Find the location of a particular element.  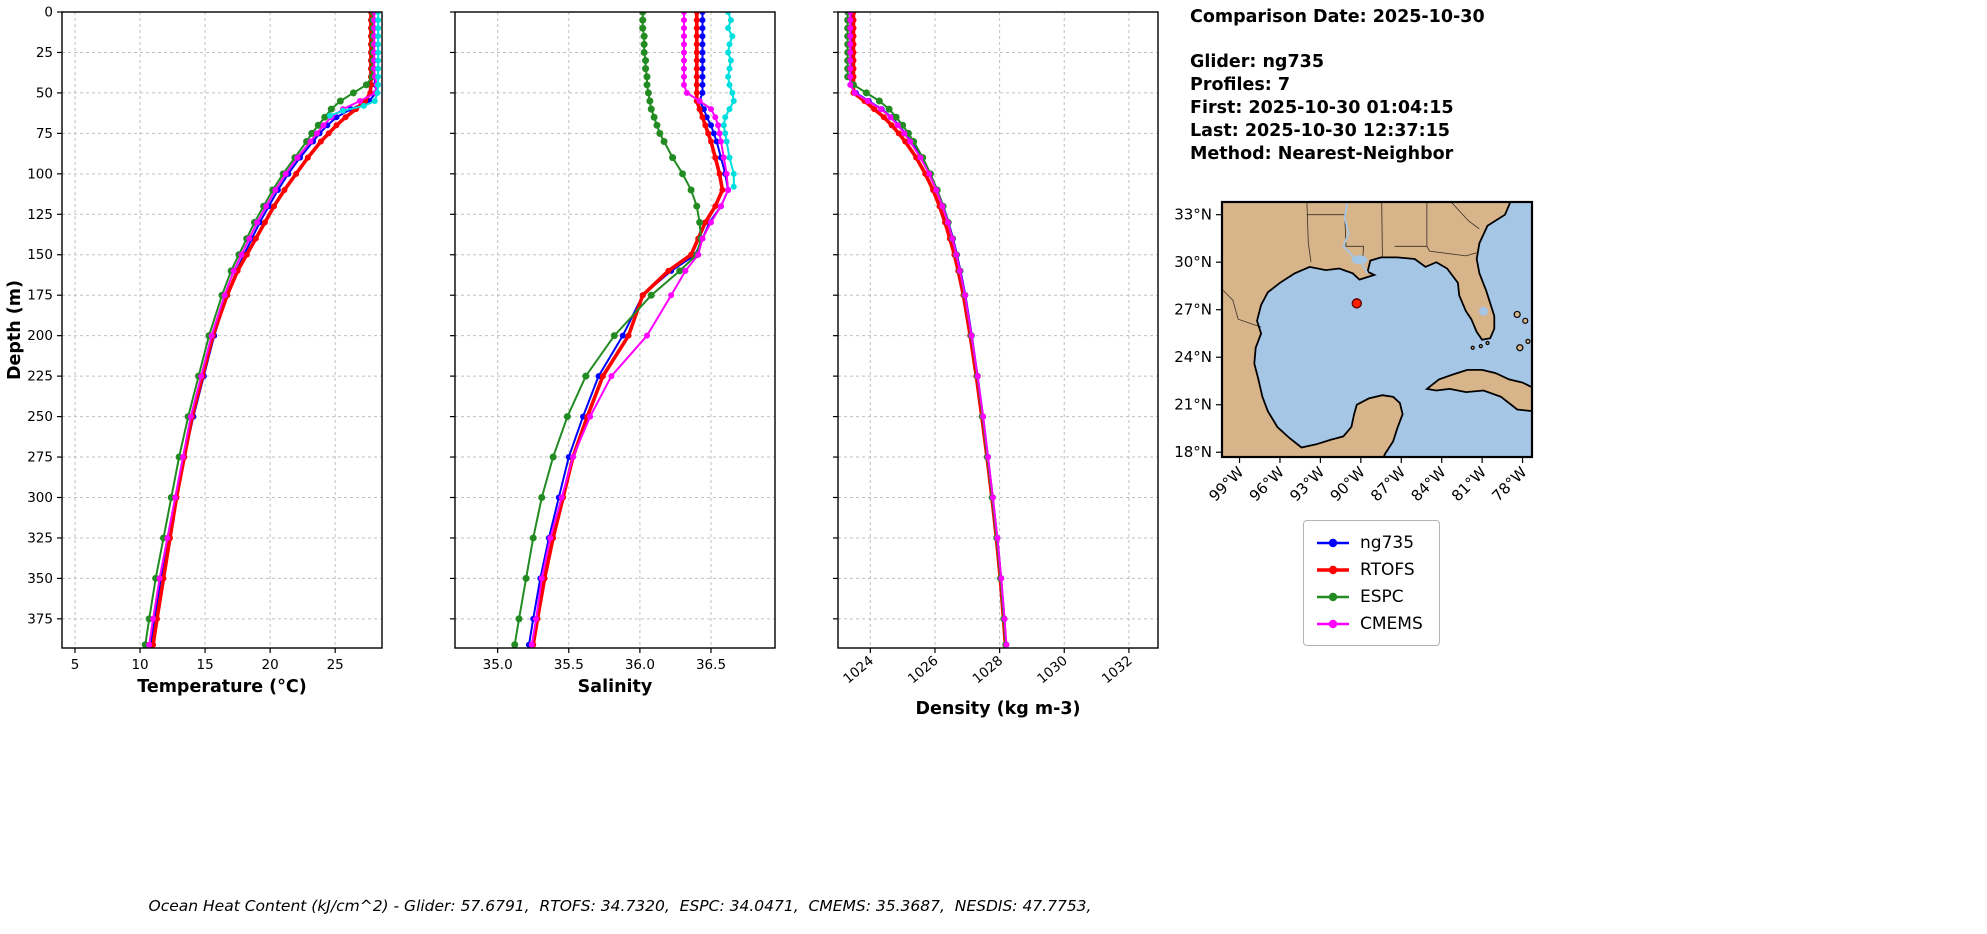

map-frame is located at coordinates (1377, 329).